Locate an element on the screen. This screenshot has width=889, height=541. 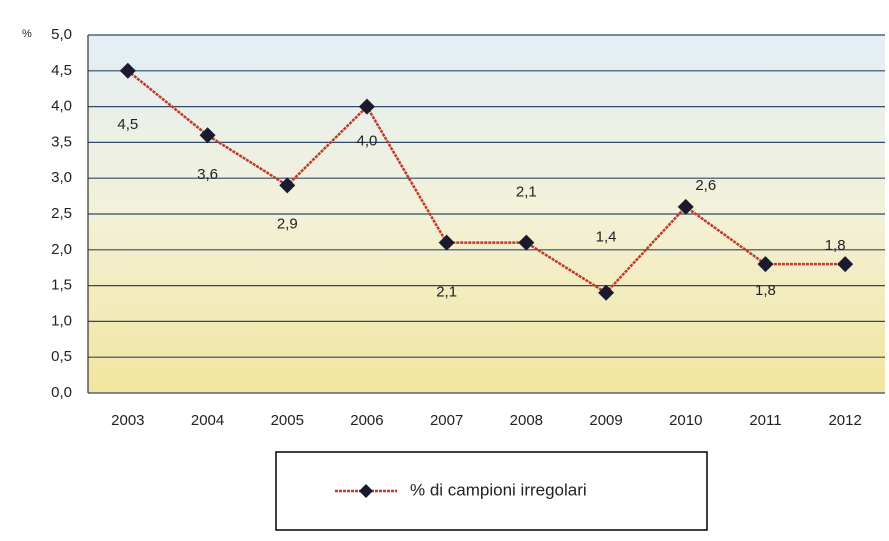
x-tick-label: 2008 is located at coordinates (526, 420).